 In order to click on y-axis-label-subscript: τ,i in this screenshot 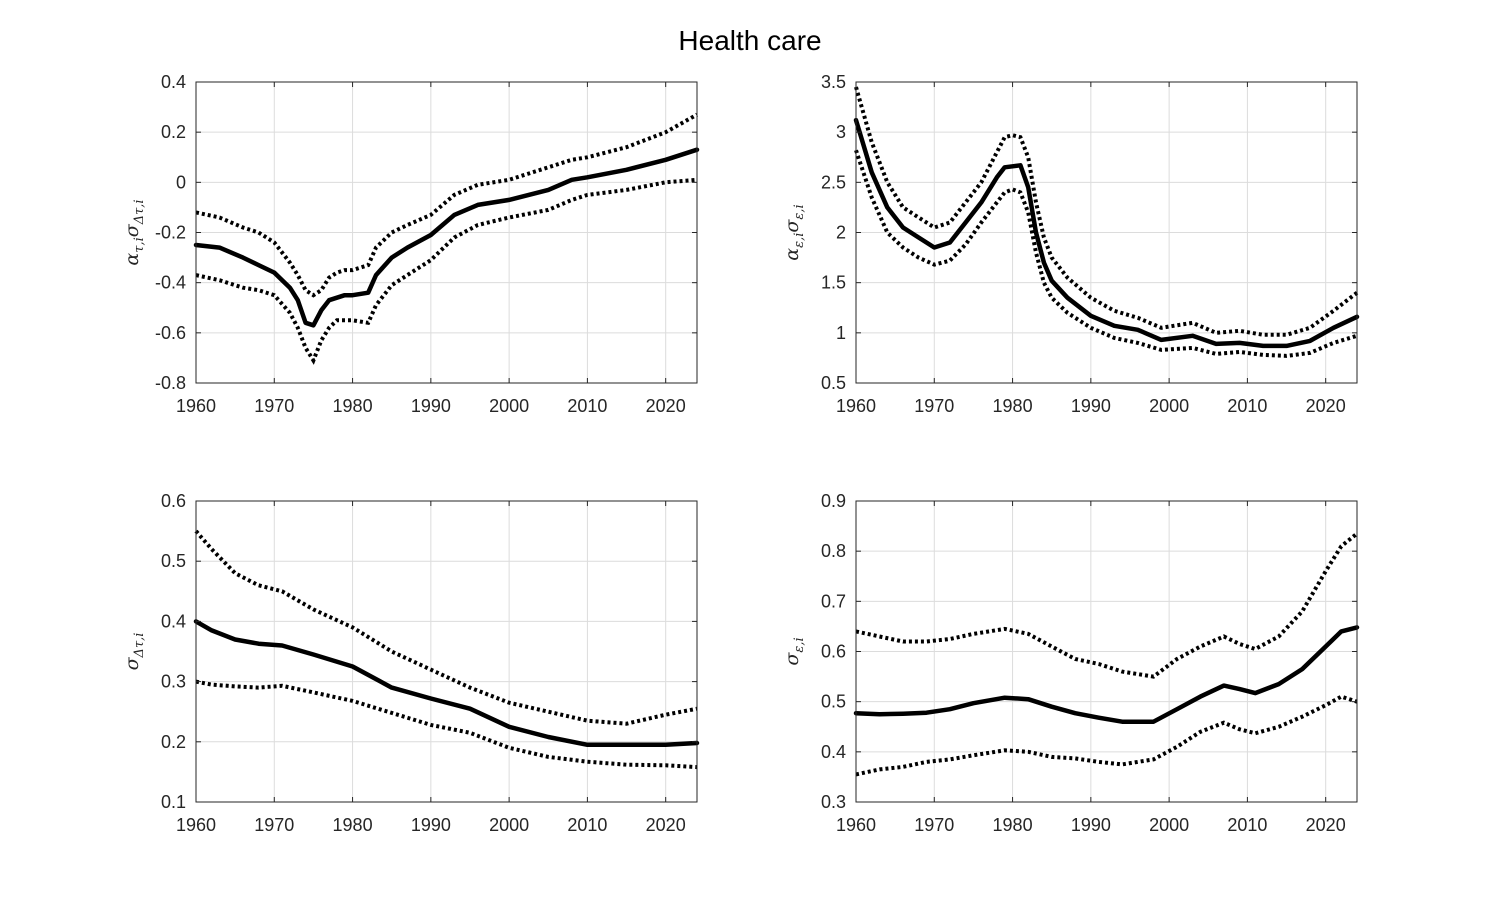, I will do `click(139, 244)`.